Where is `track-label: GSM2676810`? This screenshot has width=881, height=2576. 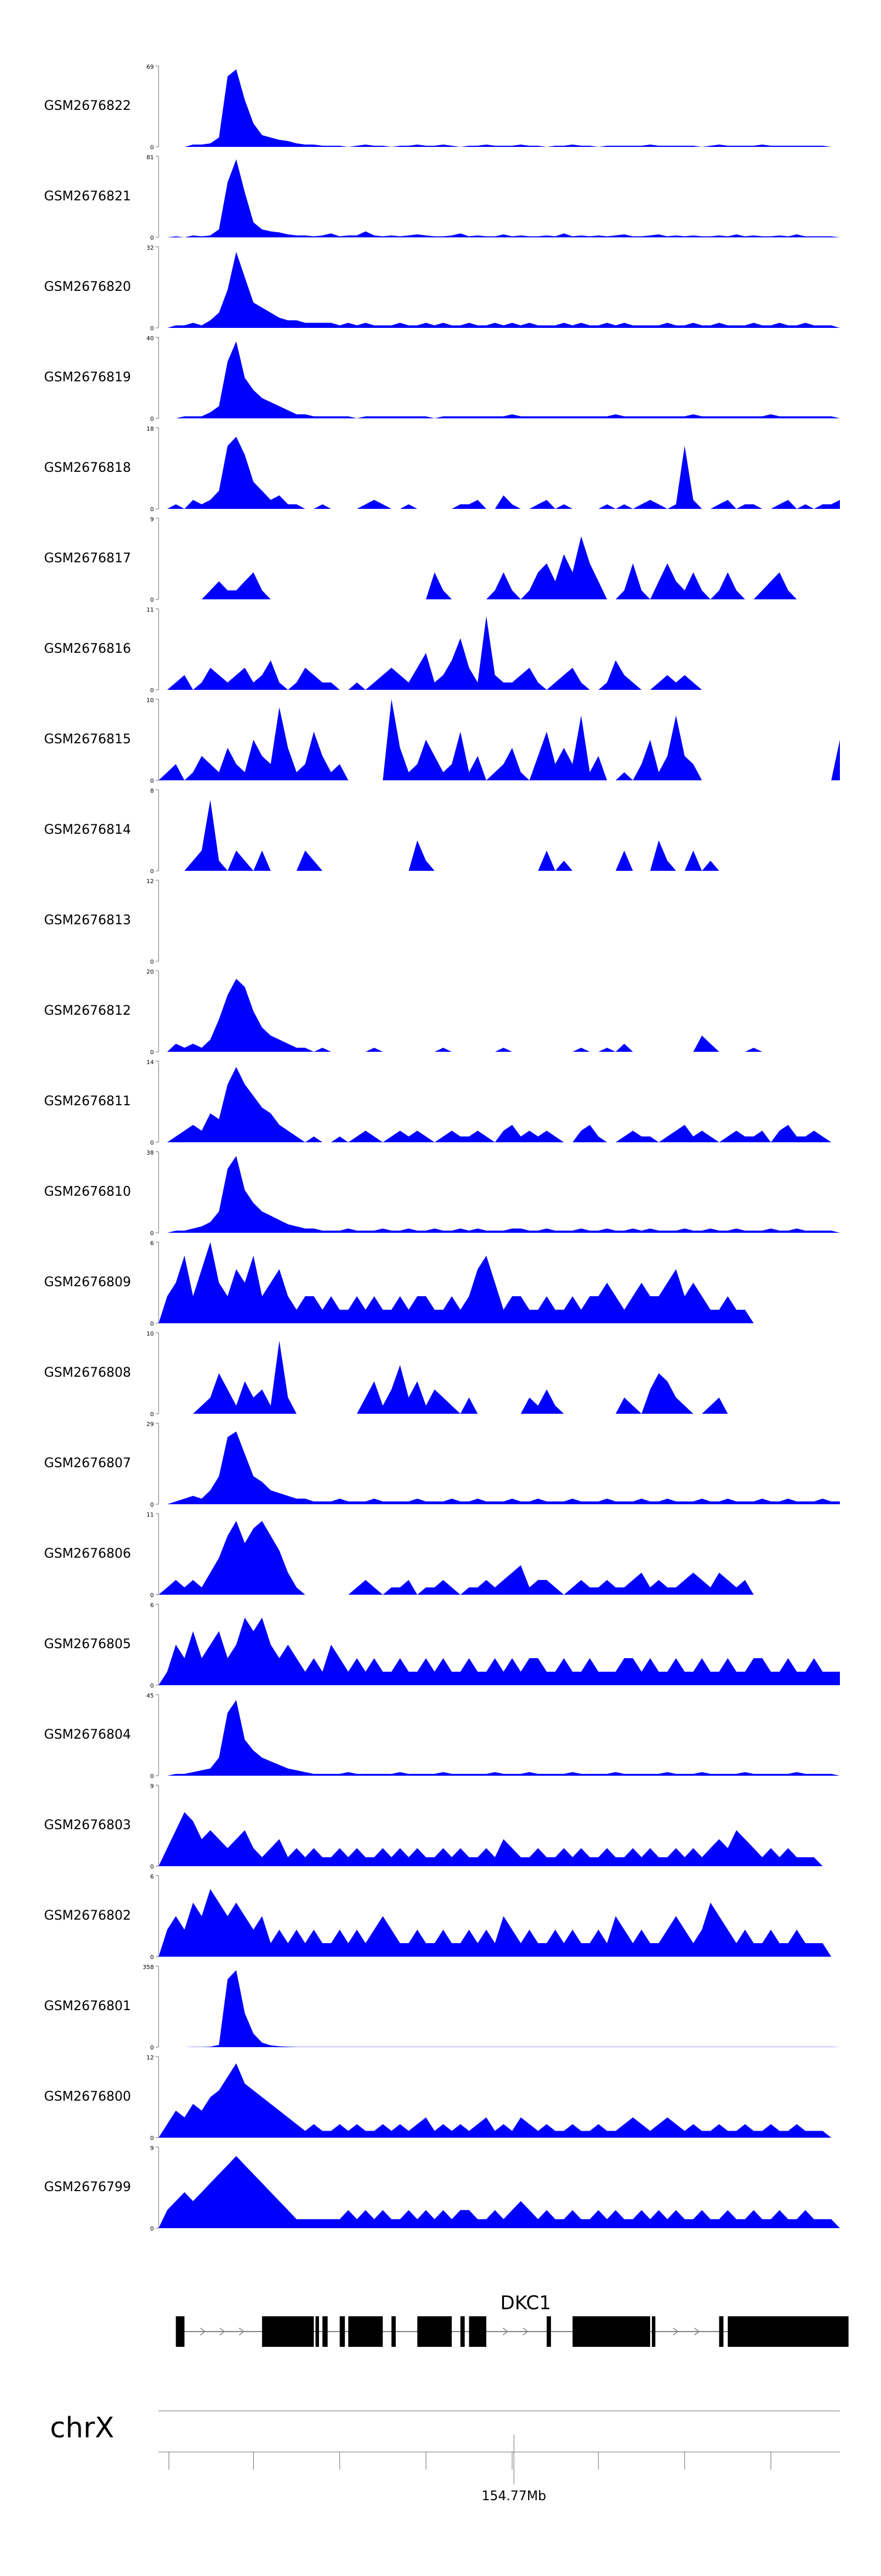
track-label: GSM2676810 is located at coordinates (88, 1192).